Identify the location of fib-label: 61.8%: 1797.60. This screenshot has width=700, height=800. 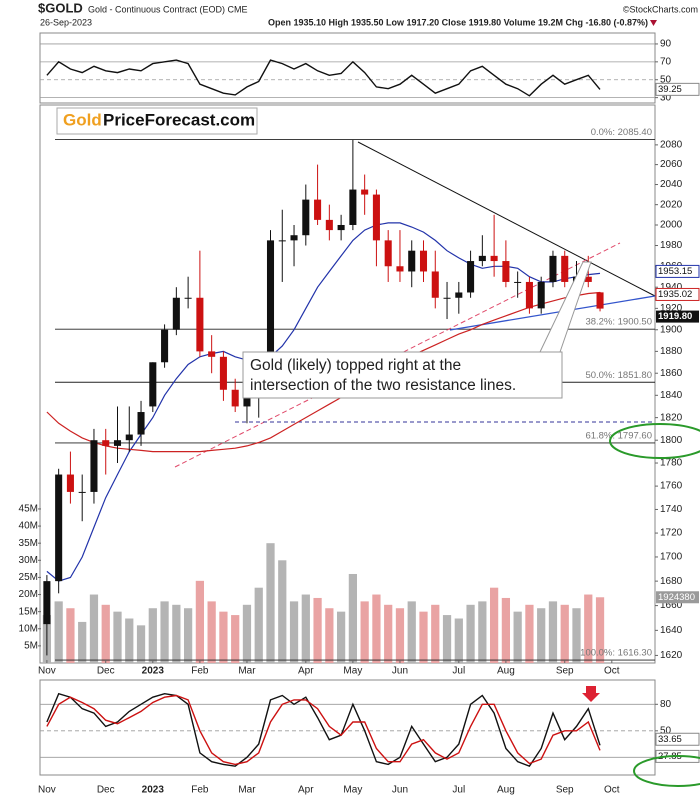
(618, 435).